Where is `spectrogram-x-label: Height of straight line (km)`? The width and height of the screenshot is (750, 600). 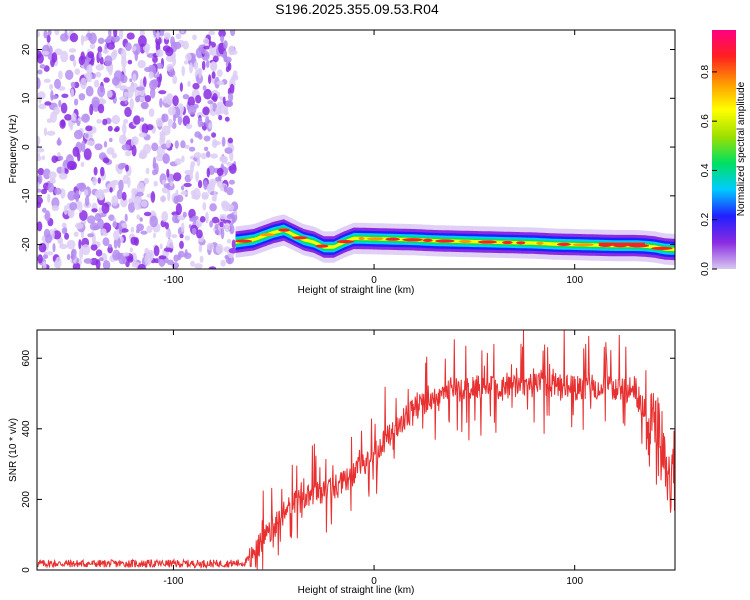
spectrogram-x-label: Height of straight line (km) is located at coordinates (356, 290).